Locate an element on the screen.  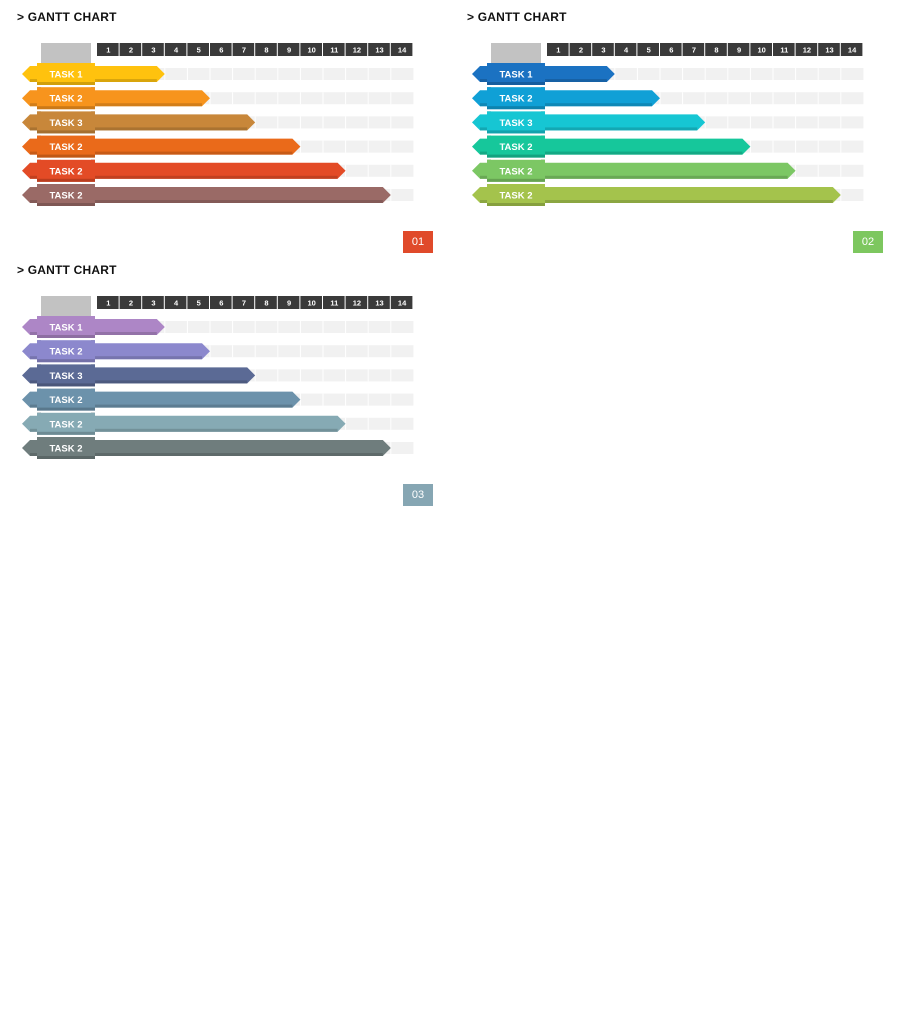
column-tick-label: 1 is located at coordinates (108, 50).